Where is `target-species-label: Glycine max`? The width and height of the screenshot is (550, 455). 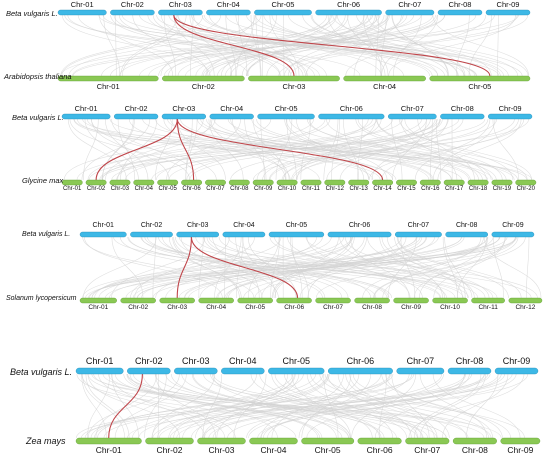
target-species-label: Glycine max is located at coordinates (42, 180).